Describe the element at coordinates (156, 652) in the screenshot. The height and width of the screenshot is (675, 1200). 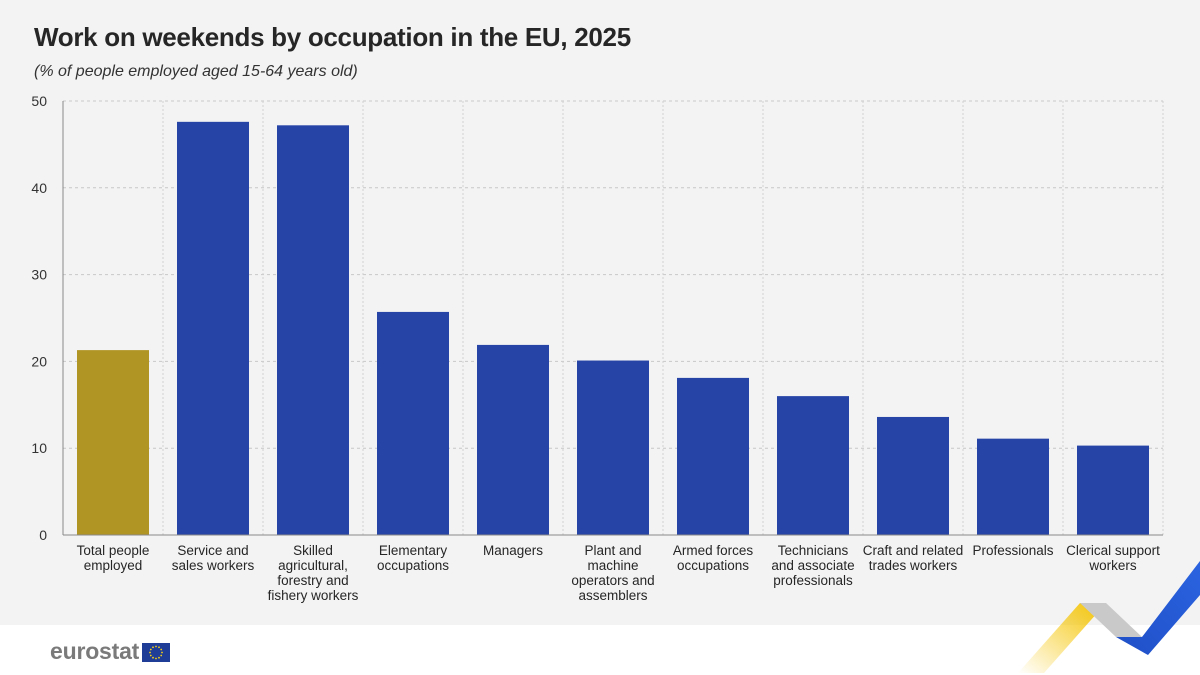
I see `eu-flag-icon` at that location.